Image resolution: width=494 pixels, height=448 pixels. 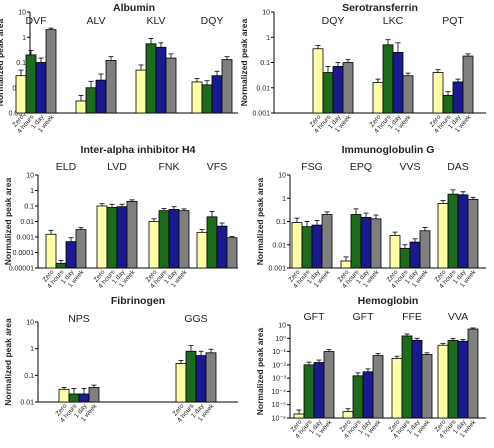 I want to click on panel-title: Serotransferrin, so click(x=380, y=8).